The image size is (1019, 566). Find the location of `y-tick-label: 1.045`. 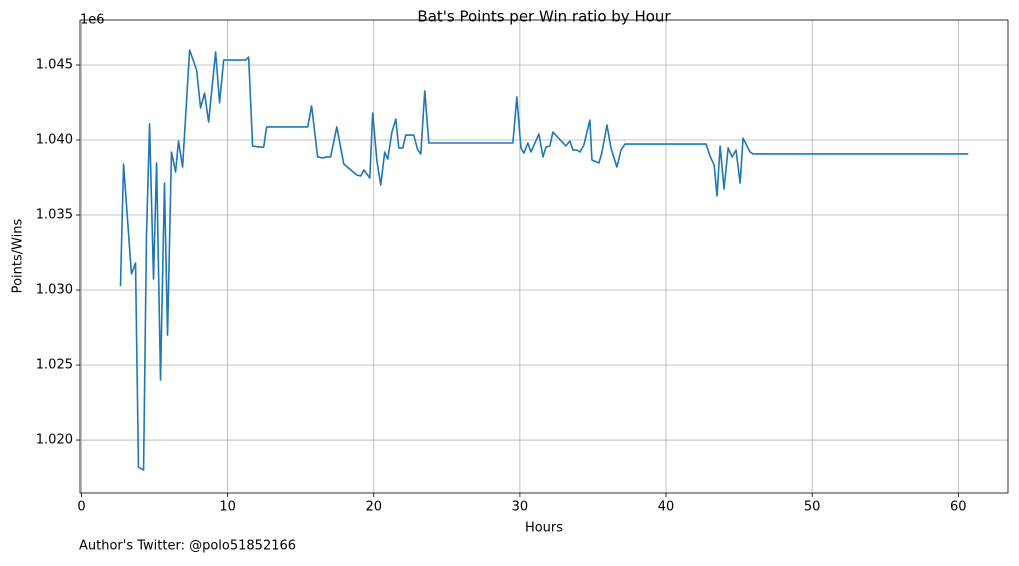

y-tick-label: 1.045 is located at coordinates (54, 65).